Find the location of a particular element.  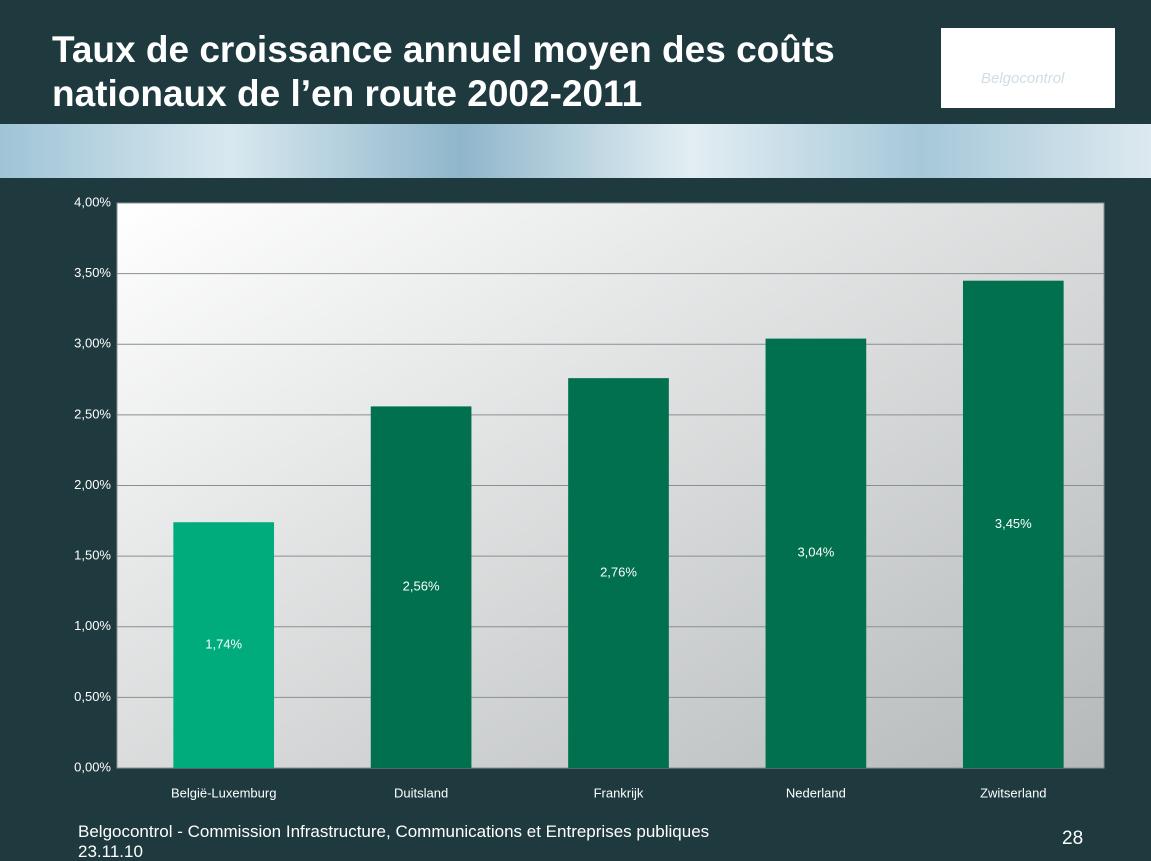

x-tick-label: Duitsland is located at coordinates (421, 792).